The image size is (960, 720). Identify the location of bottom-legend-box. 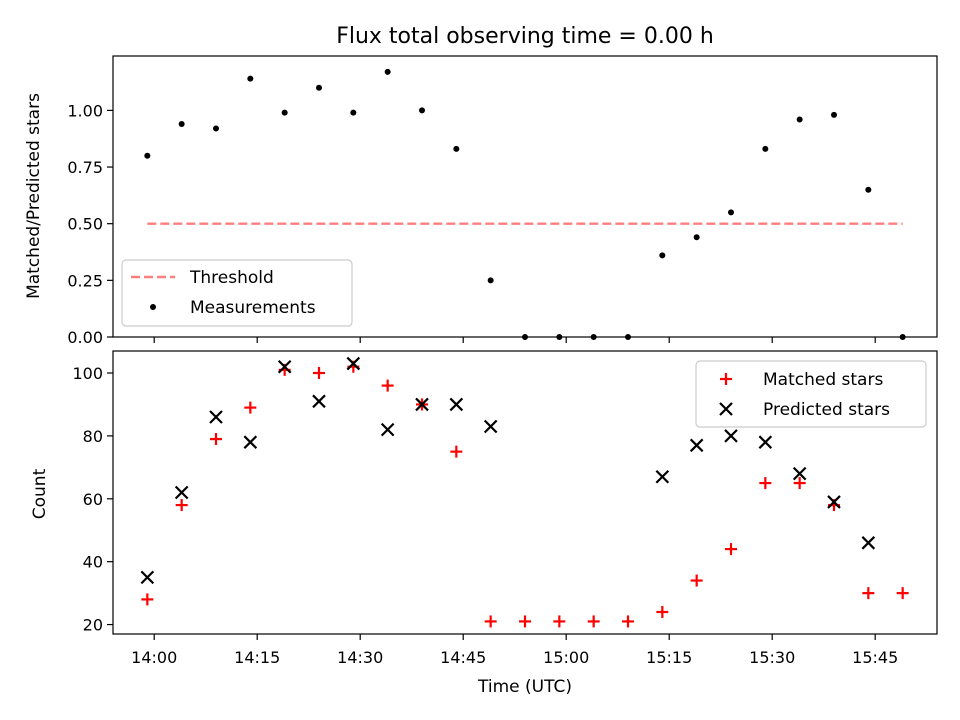
(811, 394).